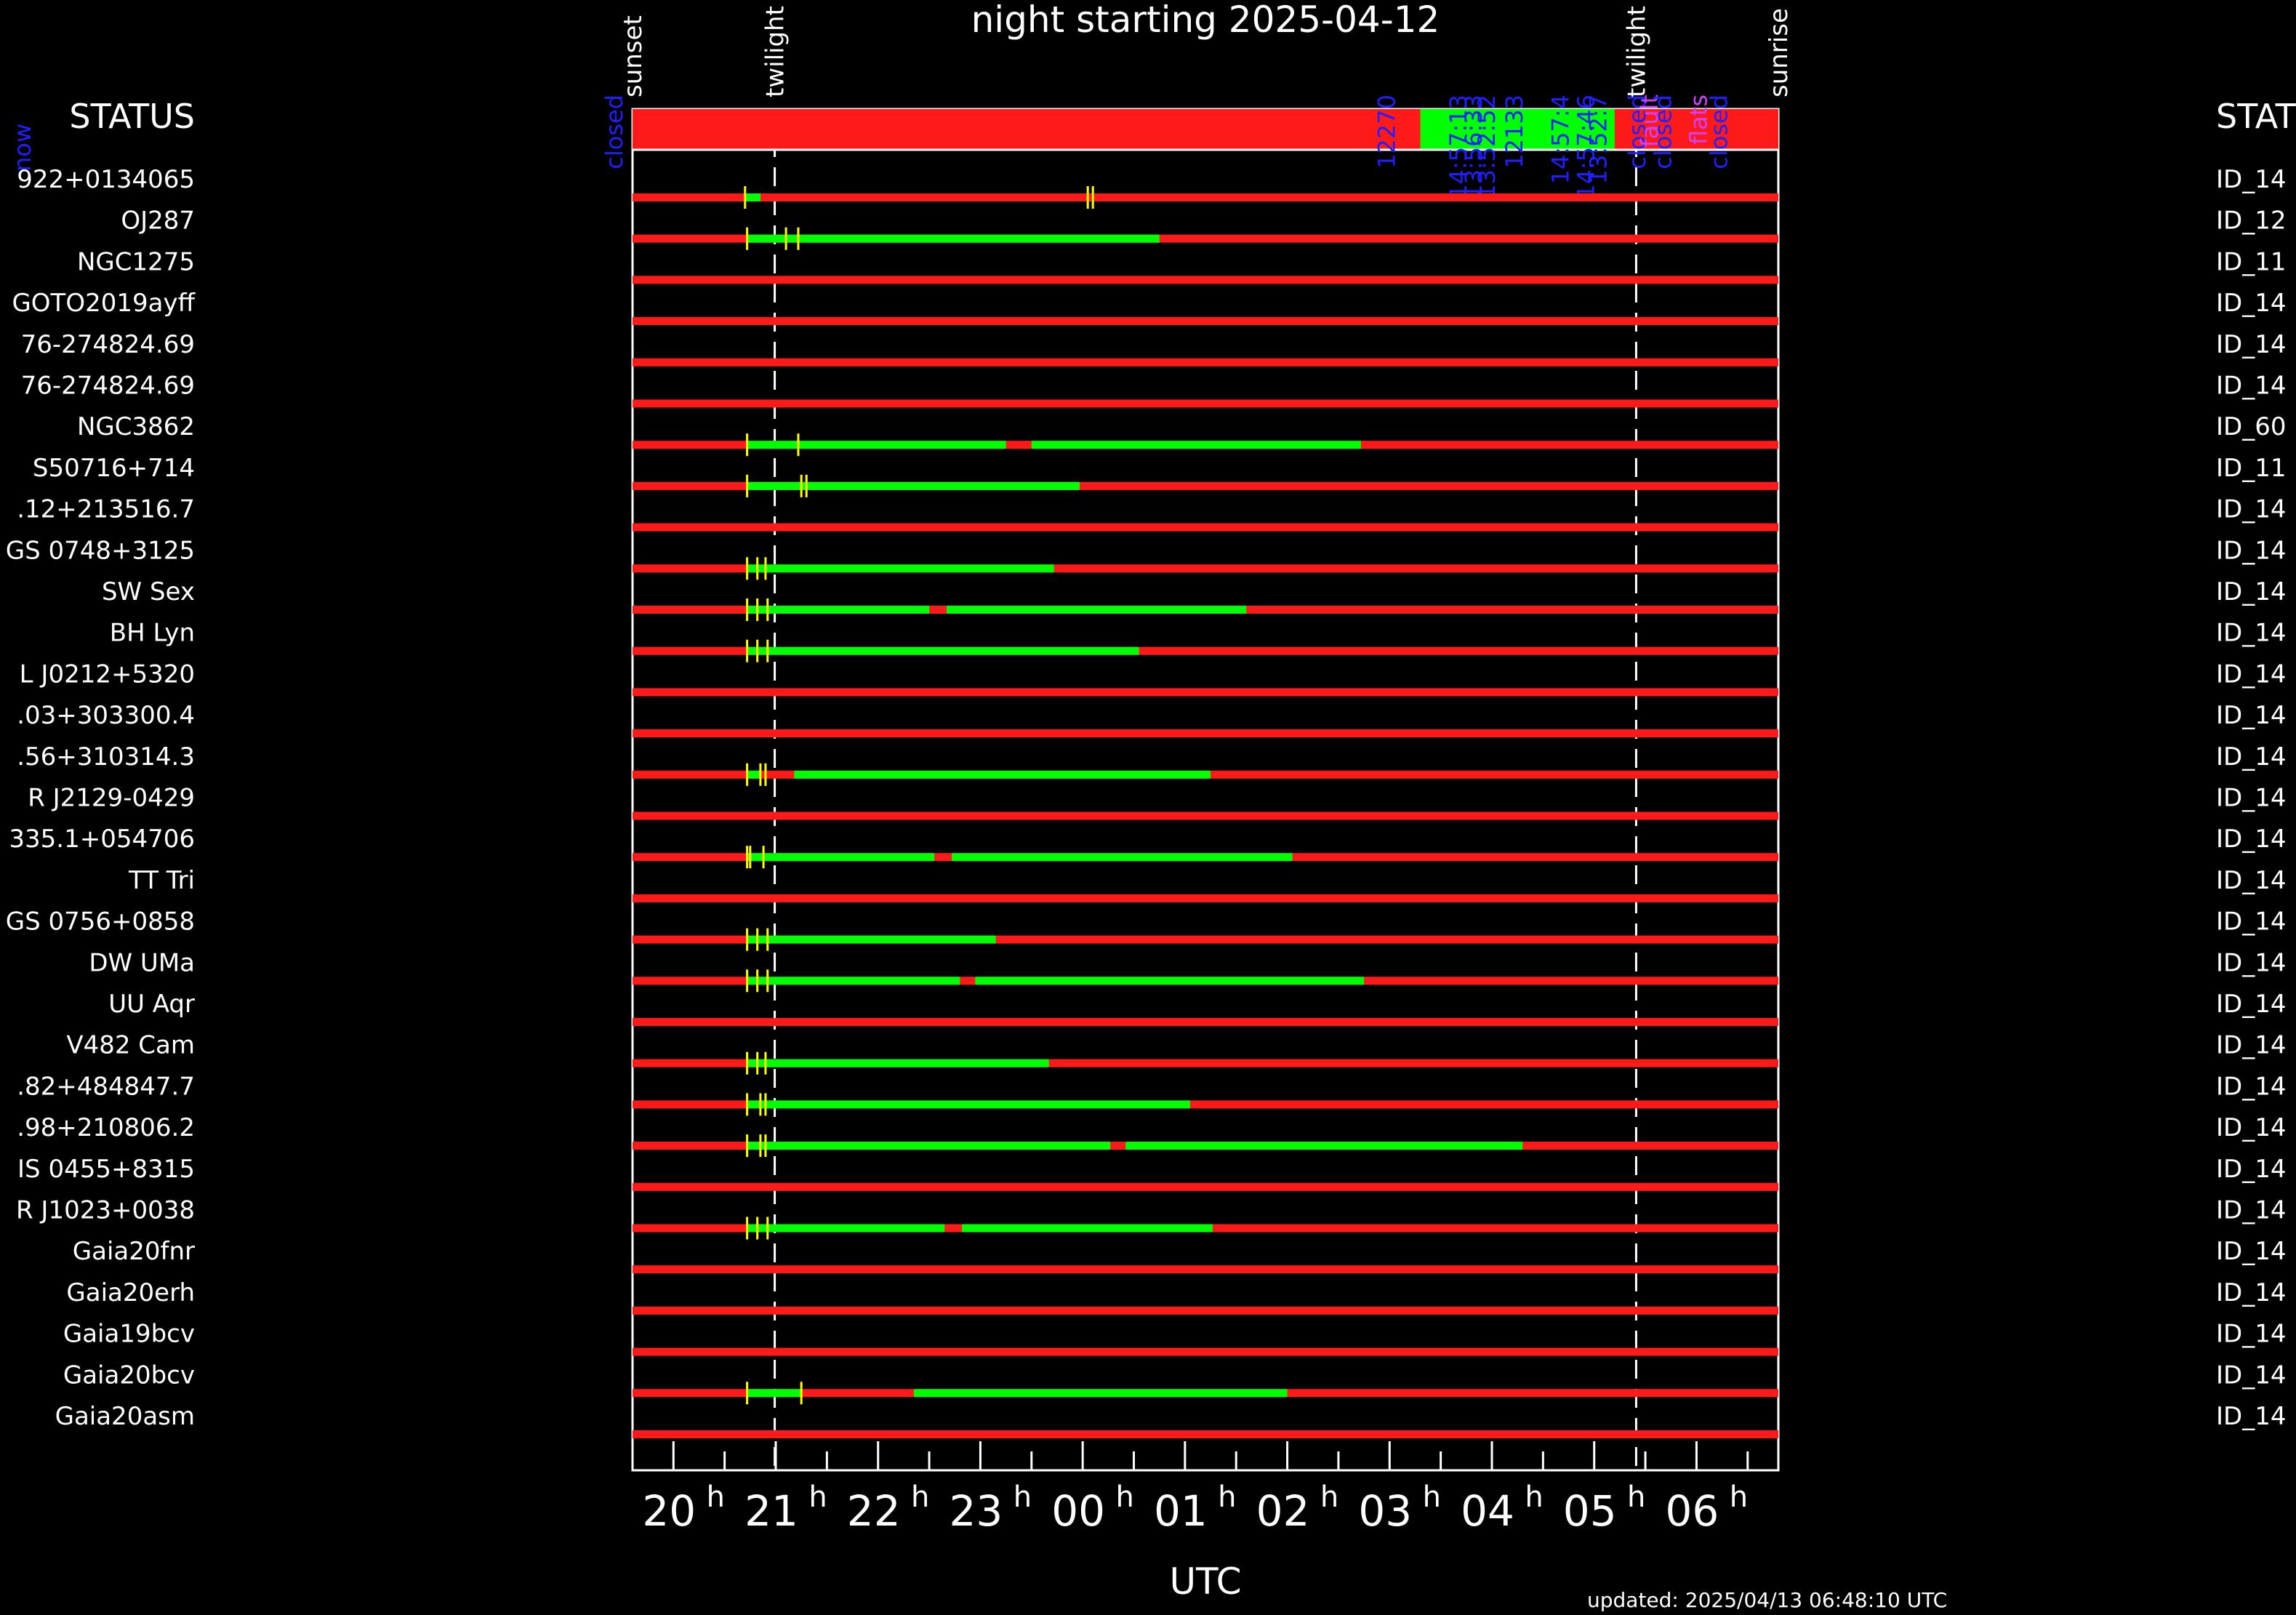  What do you see at coordinates (100, 922) in the screenshot?
I see `target-name: GS 0756+0858` at bounding box center [100, 922].